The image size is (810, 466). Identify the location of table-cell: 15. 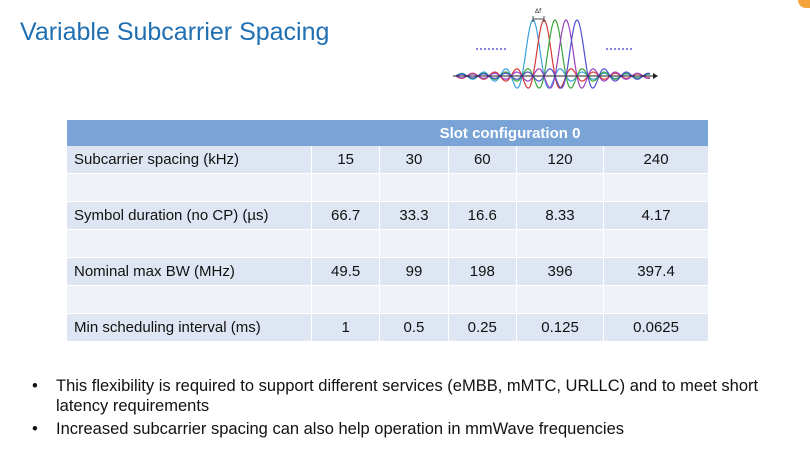
(346, 160).